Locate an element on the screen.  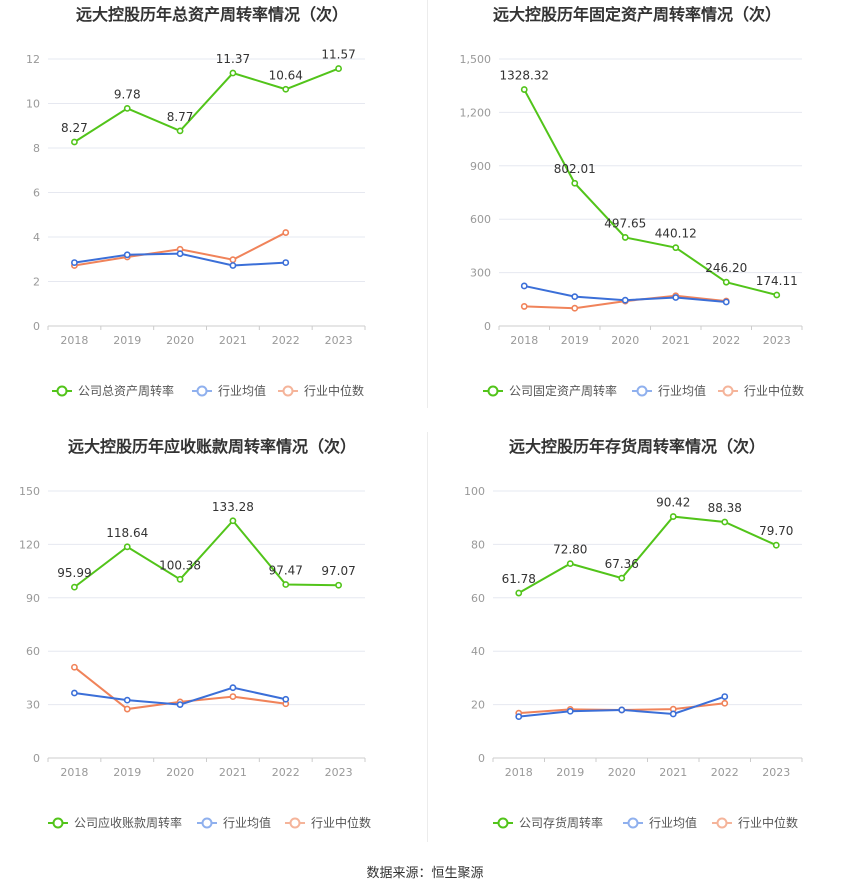
data-label: 97.47 is located at coordinates (286, 571).